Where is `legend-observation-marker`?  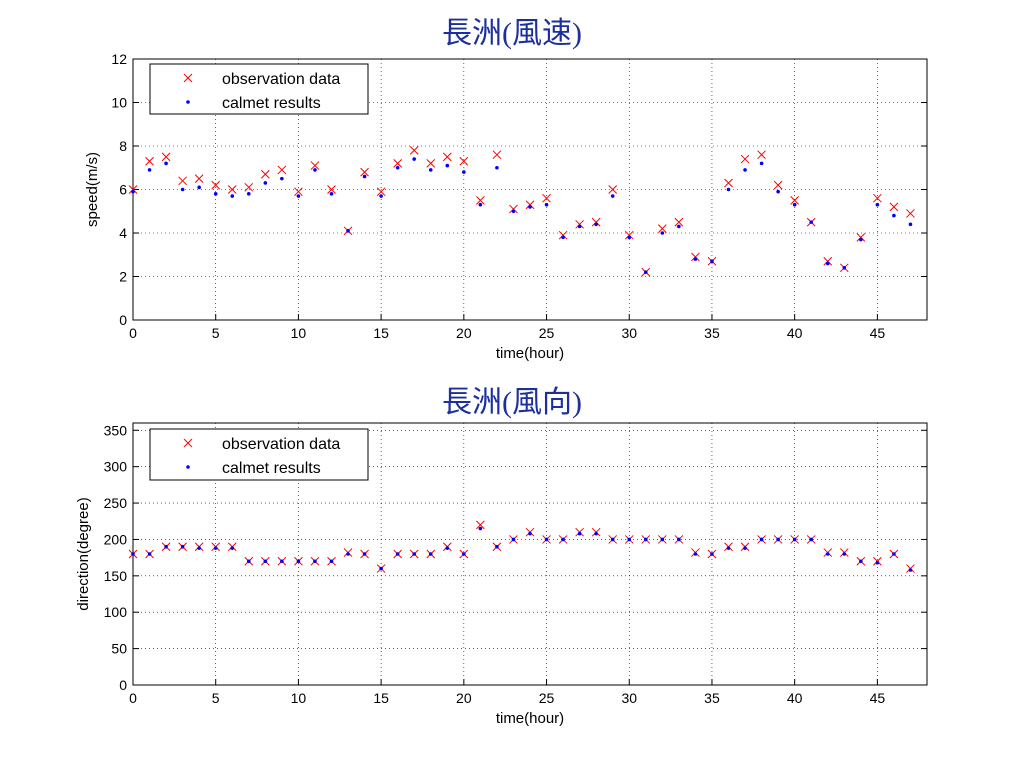
legend-observation-marker is located at coordinates (188, 78).